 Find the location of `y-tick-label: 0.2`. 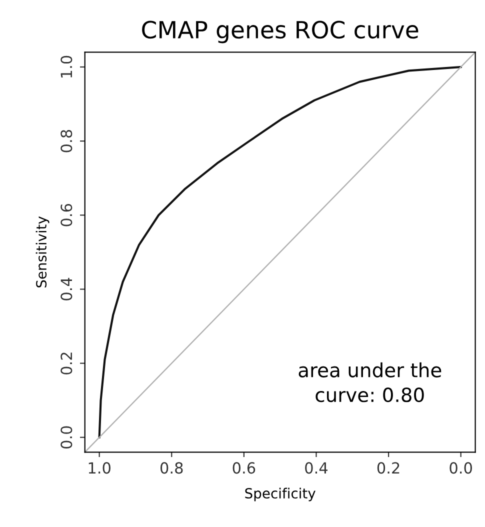

y-tick-label: 0.2 is located at coordinates (66, 363).